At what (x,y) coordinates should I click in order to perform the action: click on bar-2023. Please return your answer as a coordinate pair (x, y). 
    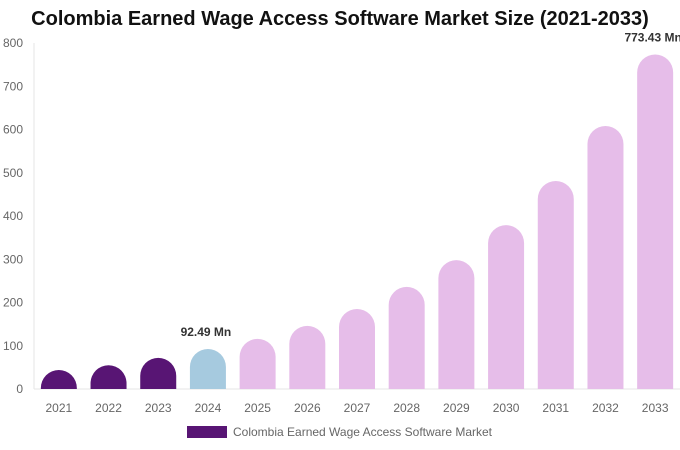
    Looking at the image, I should click on (158, 373).